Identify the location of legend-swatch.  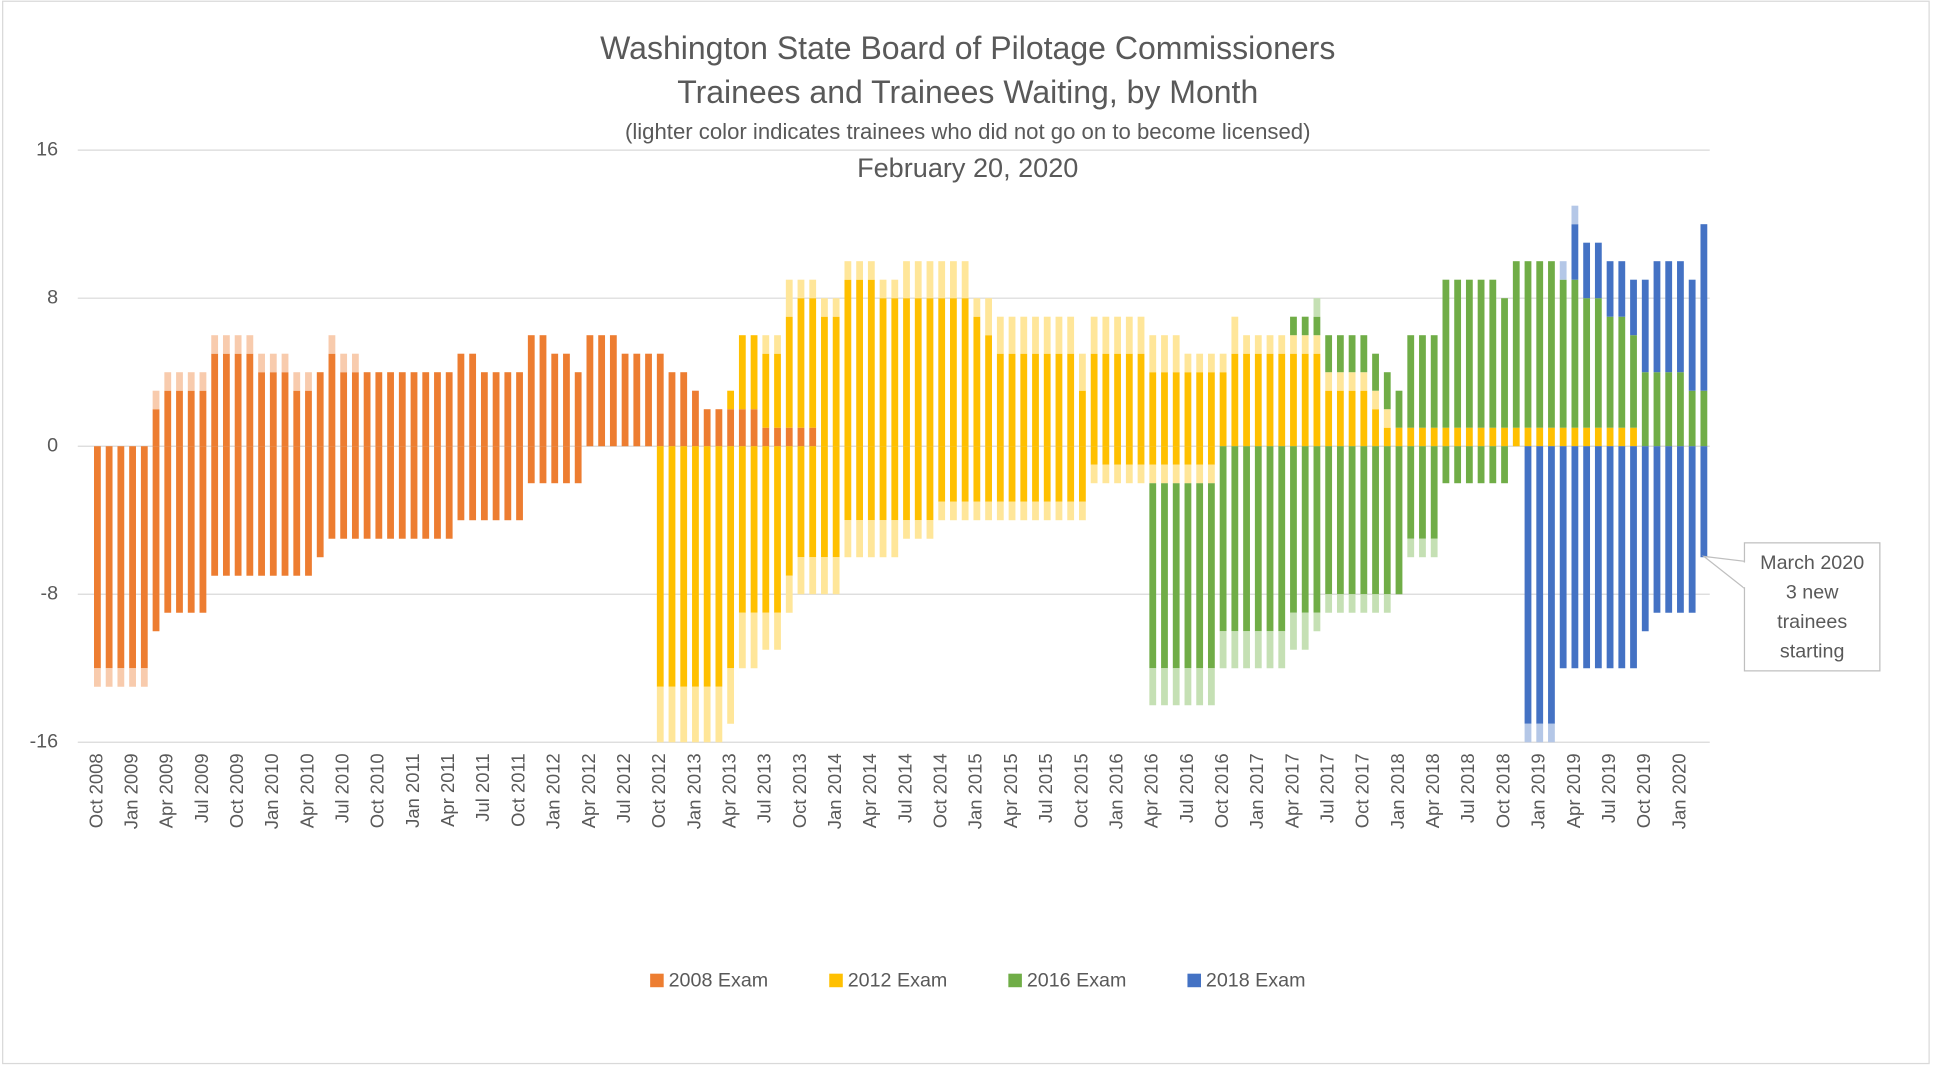
(836, 980).